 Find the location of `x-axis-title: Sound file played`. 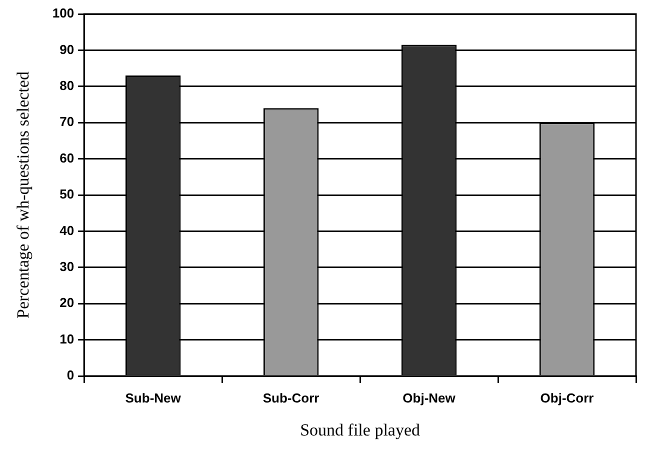

x-axis-title: Sound file played is located at coordinates (360, 430).